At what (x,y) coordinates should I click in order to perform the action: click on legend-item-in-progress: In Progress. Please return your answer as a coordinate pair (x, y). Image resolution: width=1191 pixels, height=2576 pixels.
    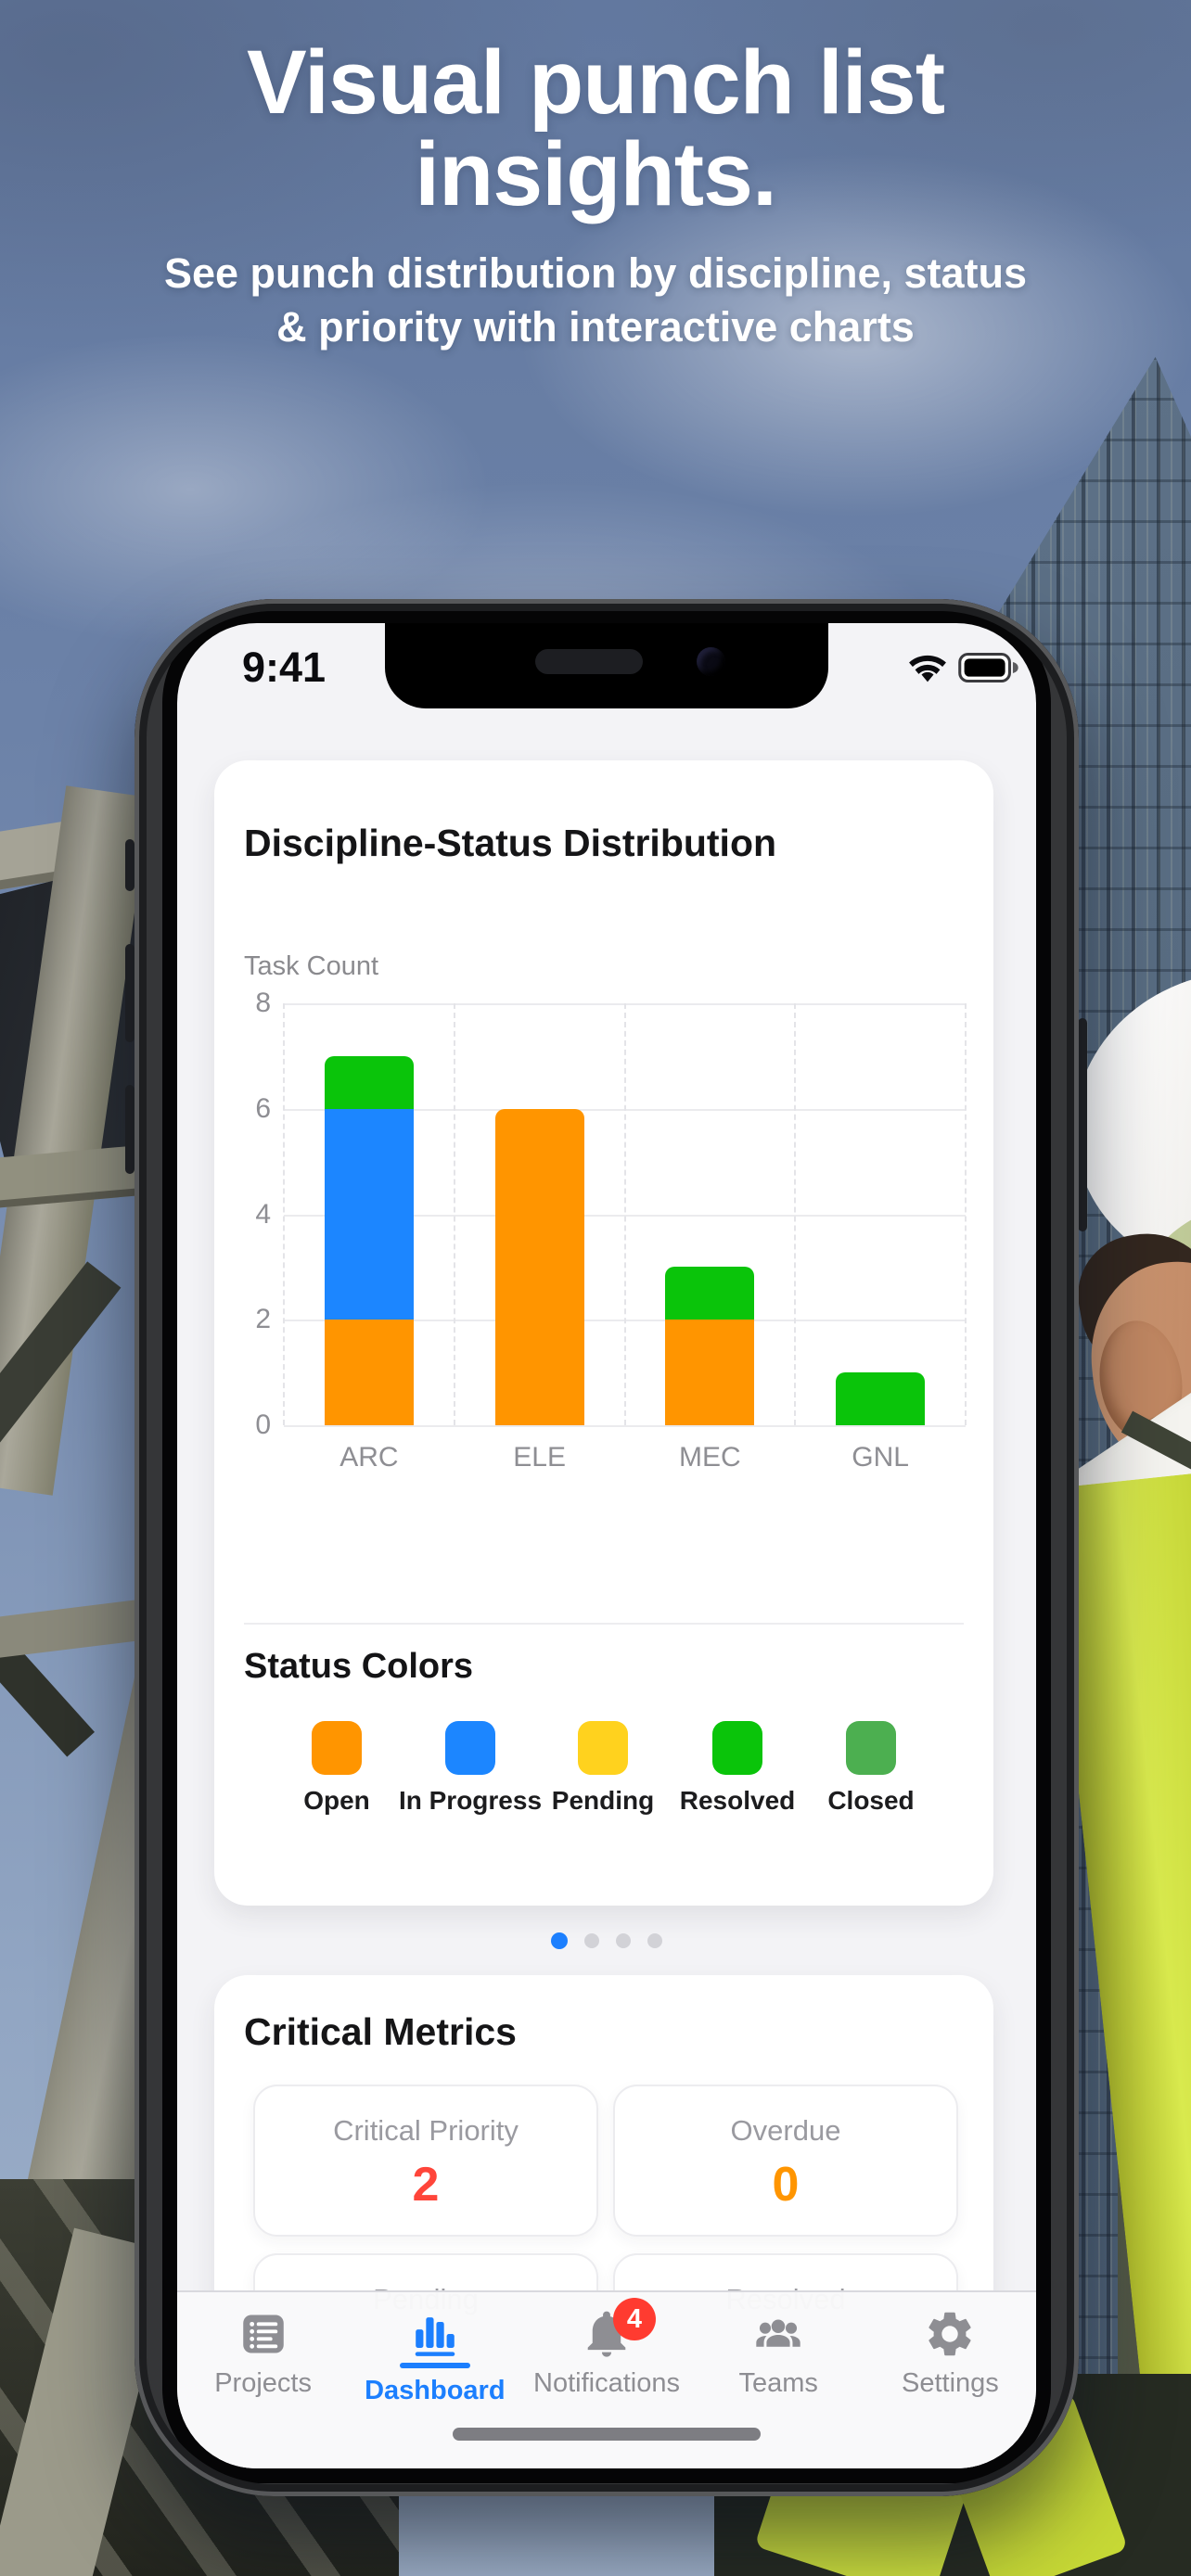
    Looking at the image, I should click on (470, 1768).